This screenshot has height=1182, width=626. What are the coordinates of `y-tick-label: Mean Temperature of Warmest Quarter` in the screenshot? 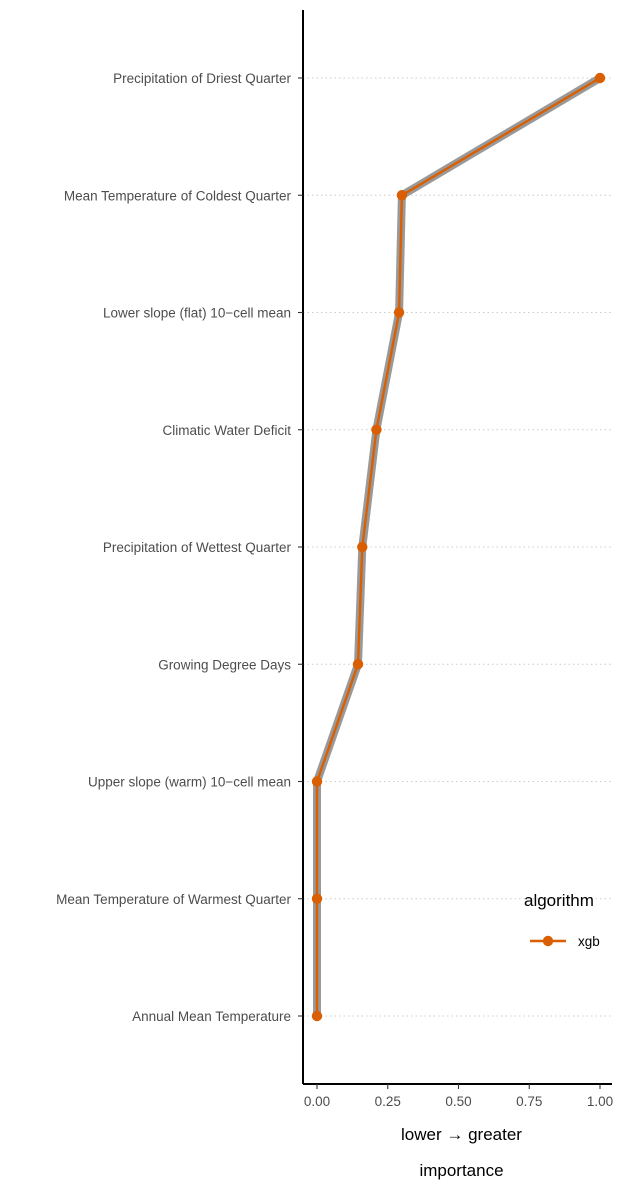 It's located at (173, 899).